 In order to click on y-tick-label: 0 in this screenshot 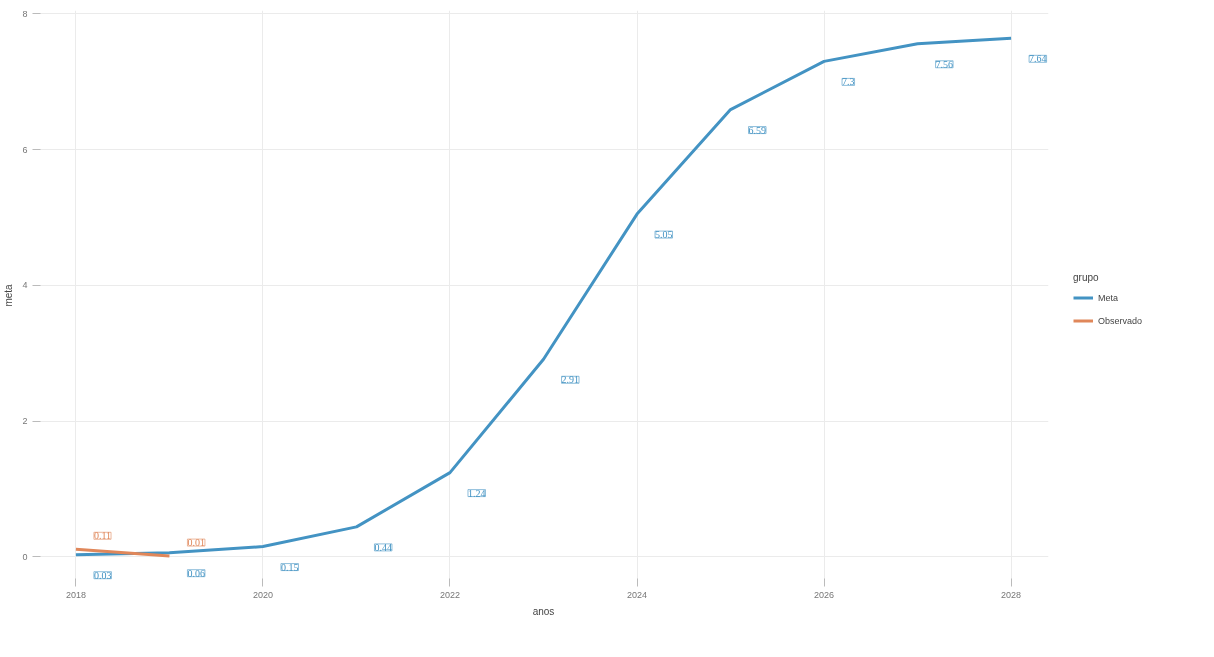, I will do `click(25, 556)`.